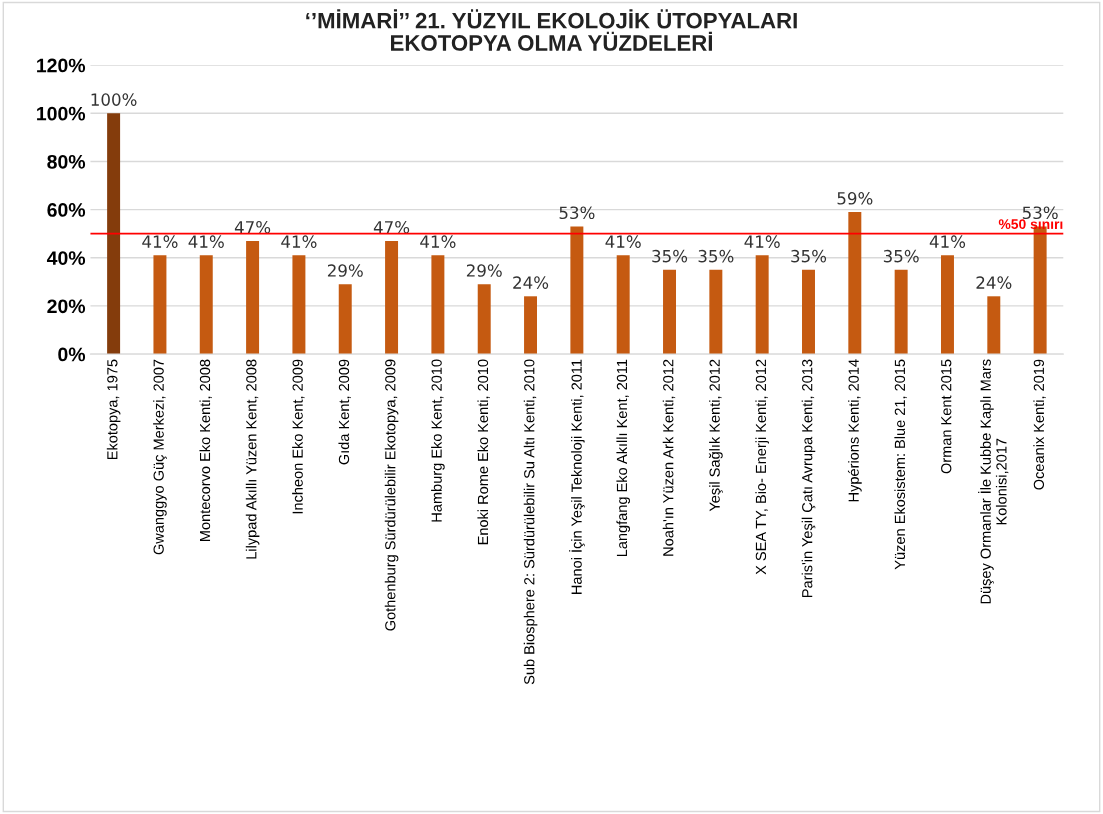  I want to click on y-tick-label: 20%, so click(66, 306).